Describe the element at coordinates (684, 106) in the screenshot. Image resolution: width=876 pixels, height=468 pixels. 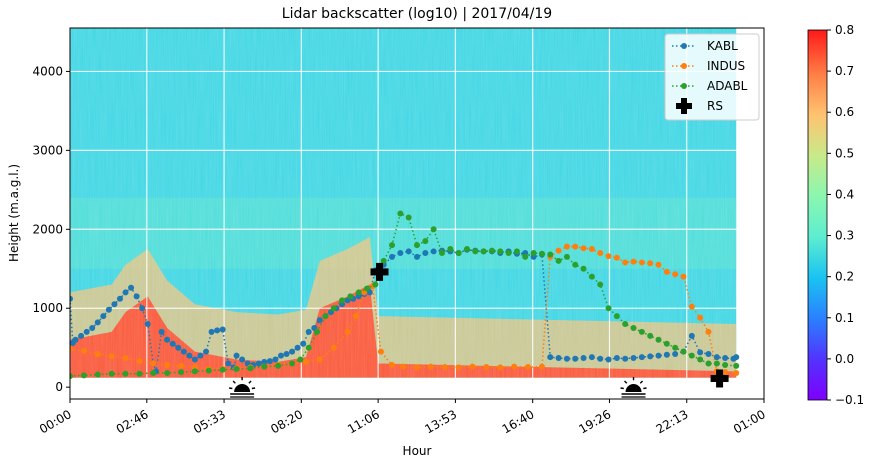
I see `legend-rs-marker-v` at that location.